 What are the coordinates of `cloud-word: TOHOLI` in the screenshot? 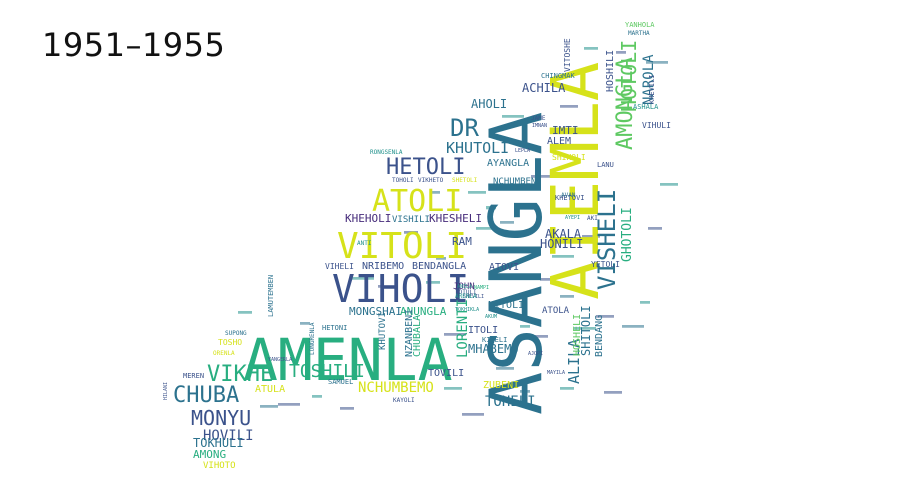 It's located at (403, 180).